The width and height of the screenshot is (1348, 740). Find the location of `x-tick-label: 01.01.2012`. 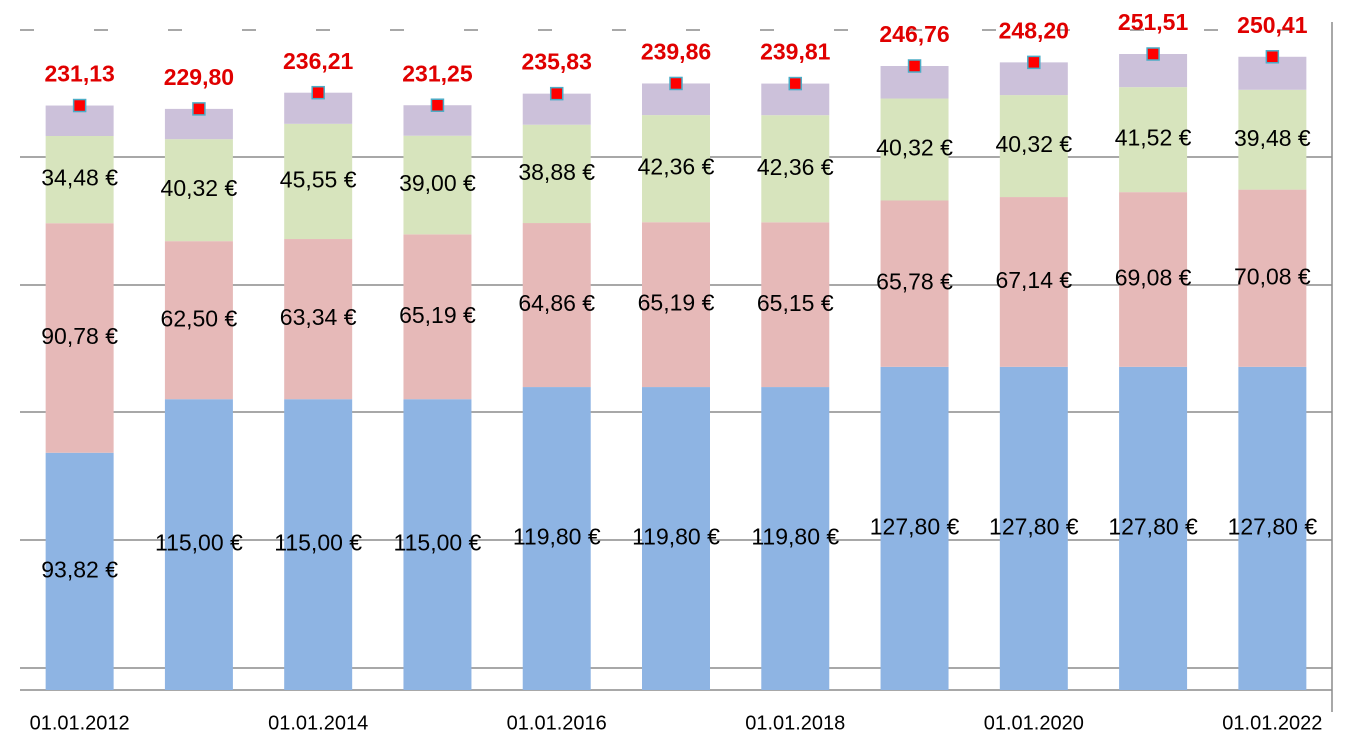

x-tick-label: 01.01.2012 is located at coordinates (80, 723).